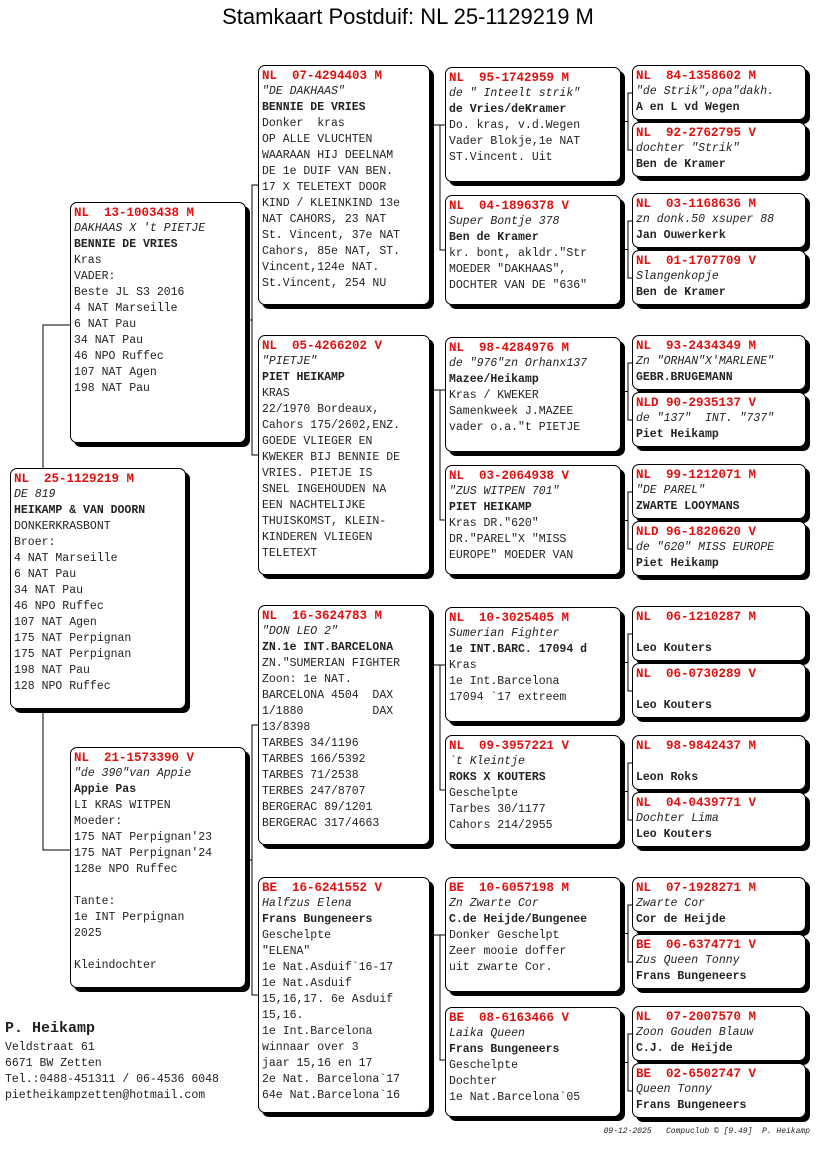  Describe the element at coordinates (331, 203) in the screenshot. I see `description-line: KIND / KLEINKIND 13e` at that location.